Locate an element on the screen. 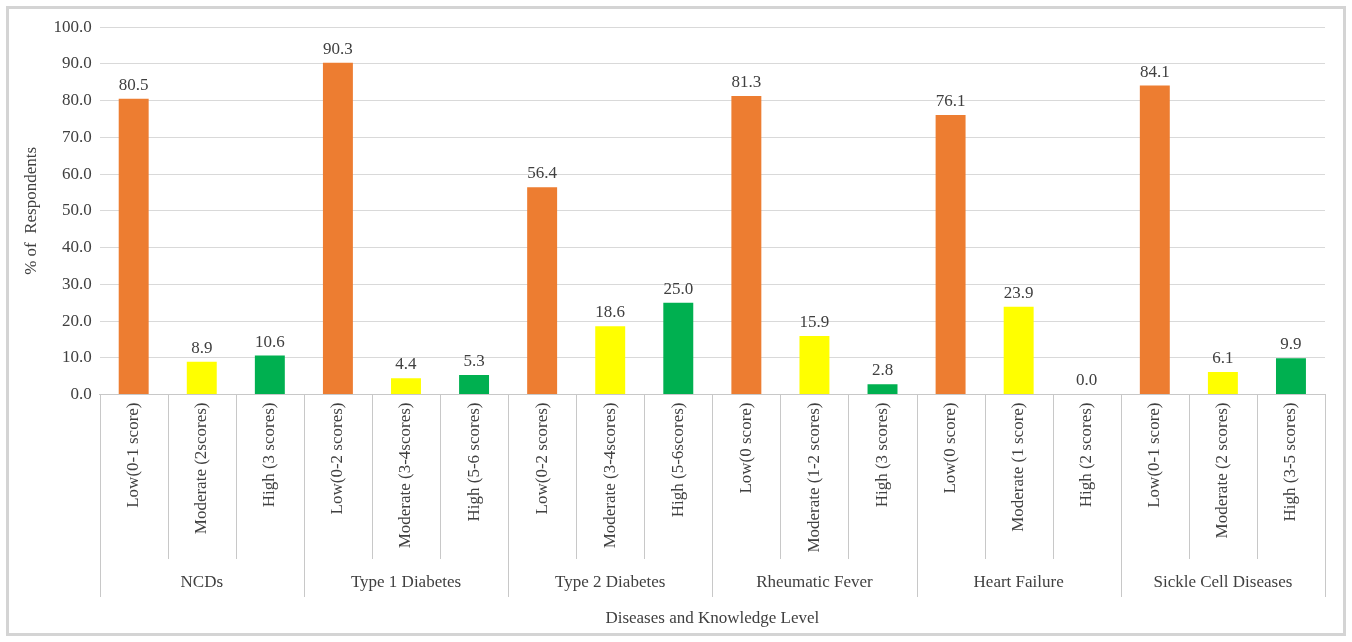  data-label: 56.4 is located at coordinates (542, 173).